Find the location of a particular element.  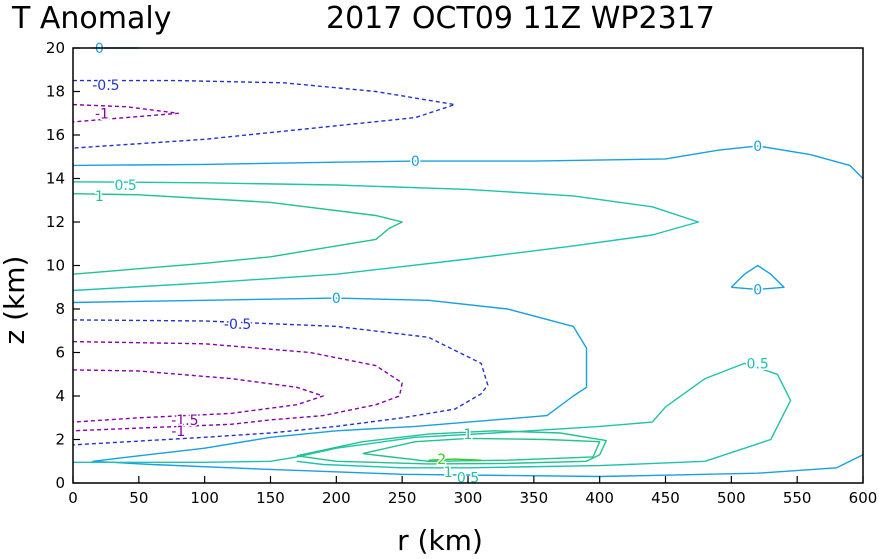

contour-label-1: -0.5 is located at coordinates (105, 86).